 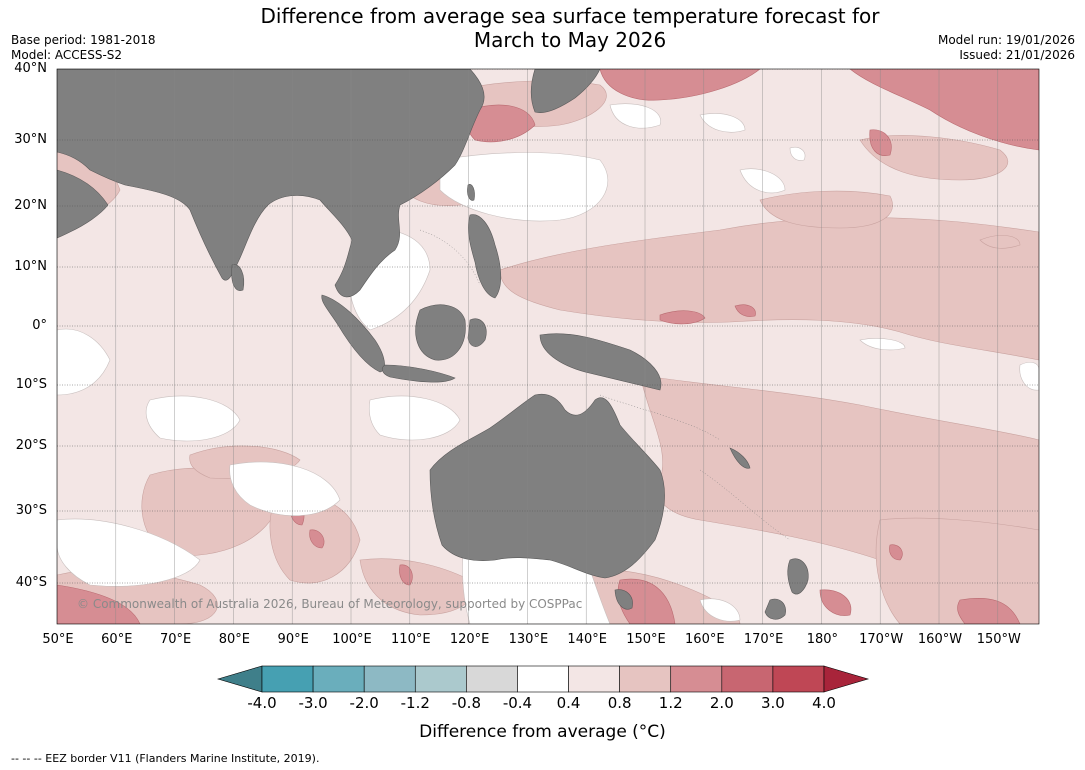 What do you see at coordinates (570, 40) in the screenshot?
I see `title-line-2: March to May 2026` at bounding box center [570, 40].